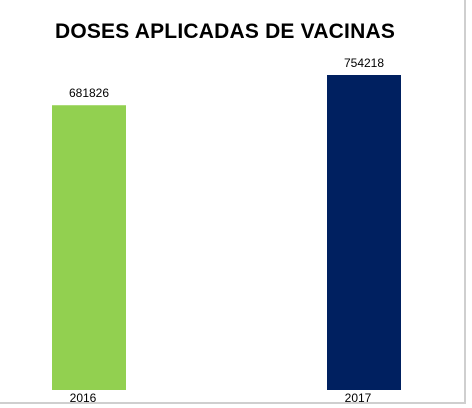  I want to click on bar-2017, so click(364, 232).